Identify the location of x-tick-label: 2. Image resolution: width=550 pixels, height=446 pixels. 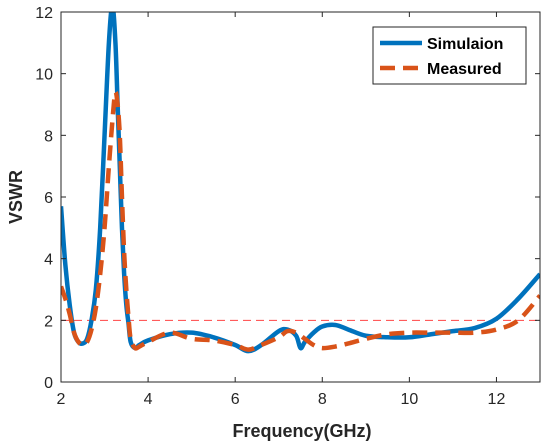
(61, 399).